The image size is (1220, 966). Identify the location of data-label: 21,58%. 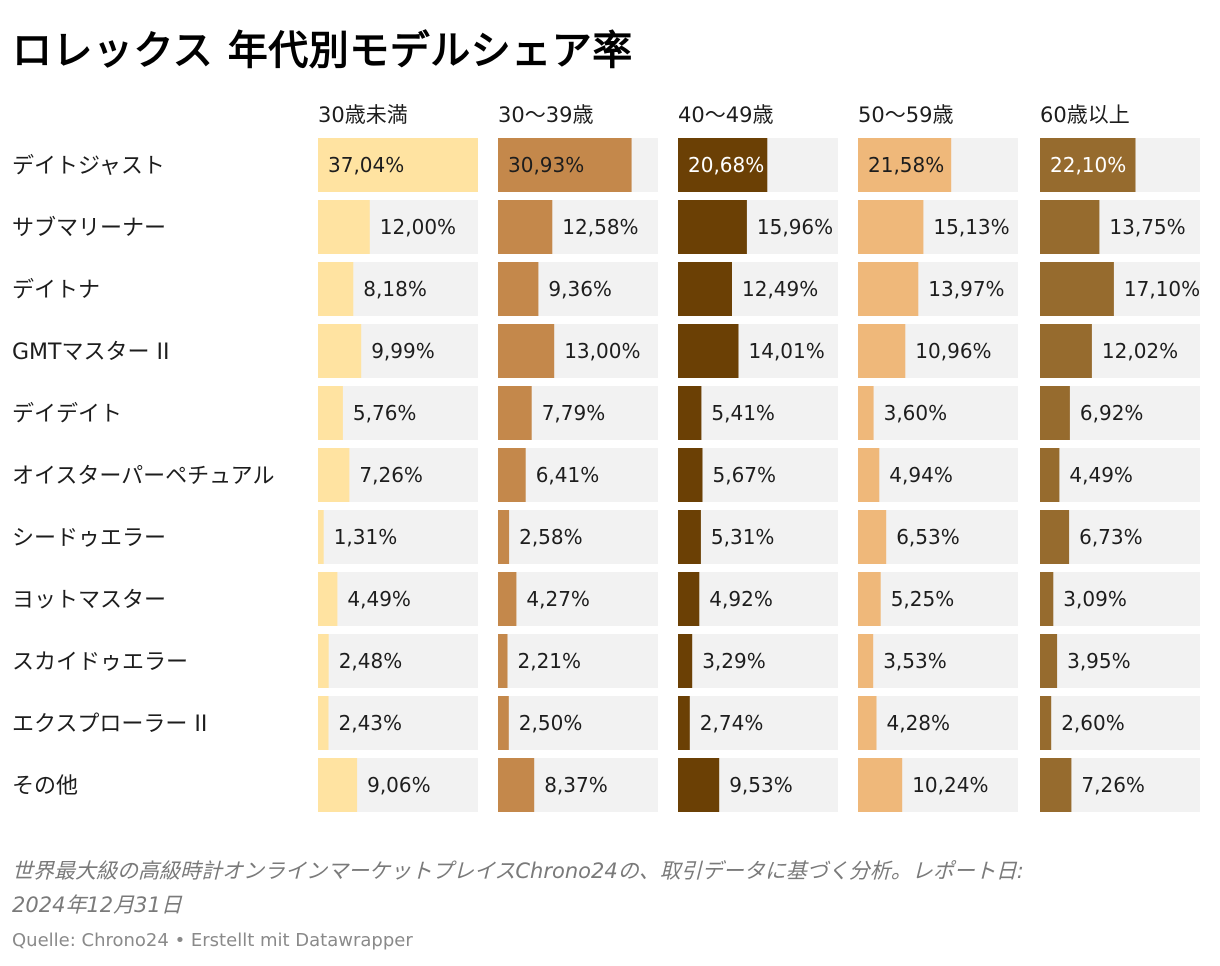
(906, 165).